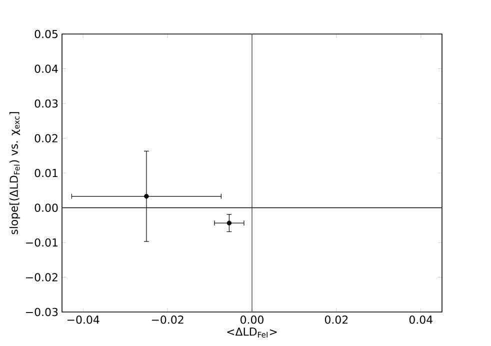  What do you see at coordinates (42, 312) in the screenshot?
I see `y-tick-label: −0.03` at bounding box center [42, 312].